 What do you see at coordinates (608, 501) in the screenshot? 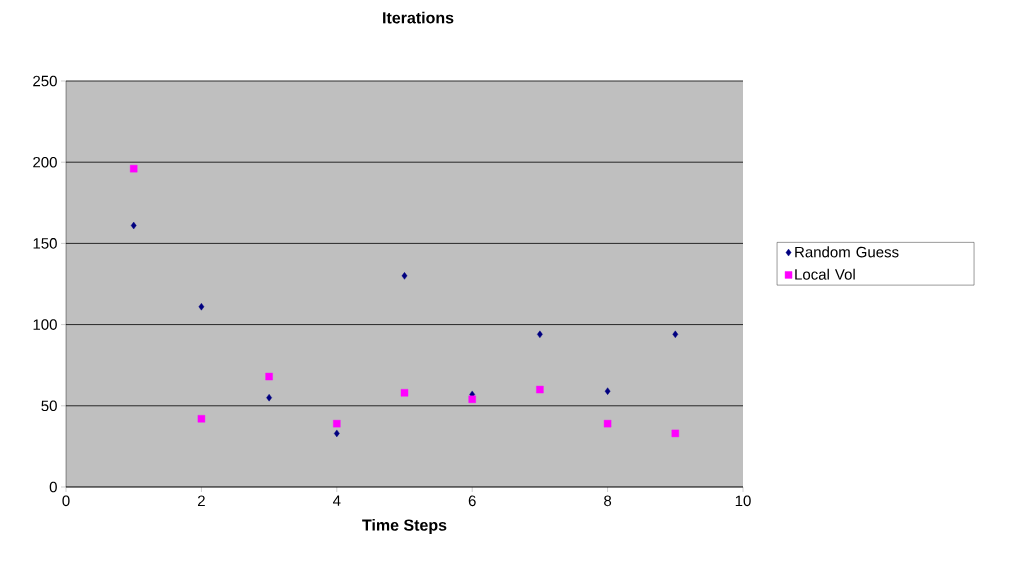
I see `x-tick-label: 8` at bounding box center [608, 501].